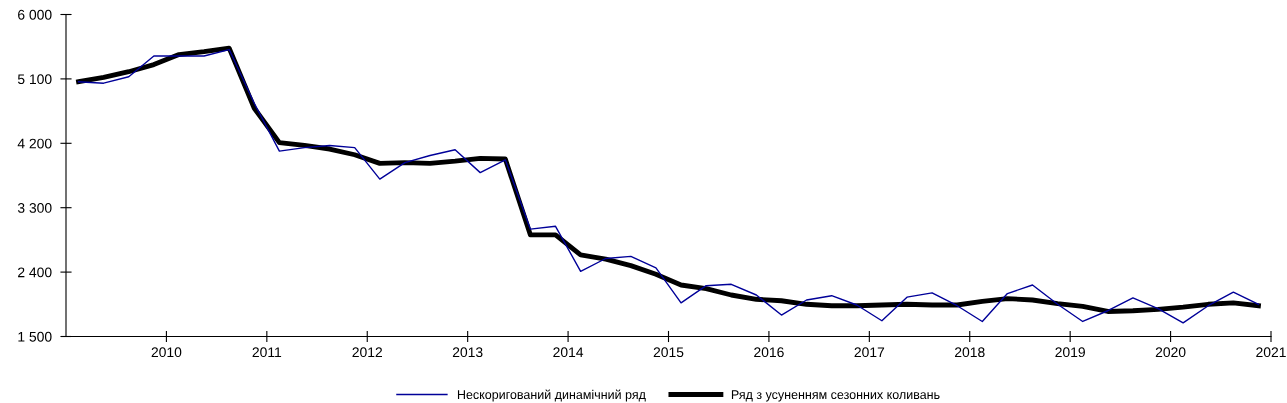 This screenshot has height=403, width=1287. I want to click on x-tick-label: 2013, so click(467, 352).